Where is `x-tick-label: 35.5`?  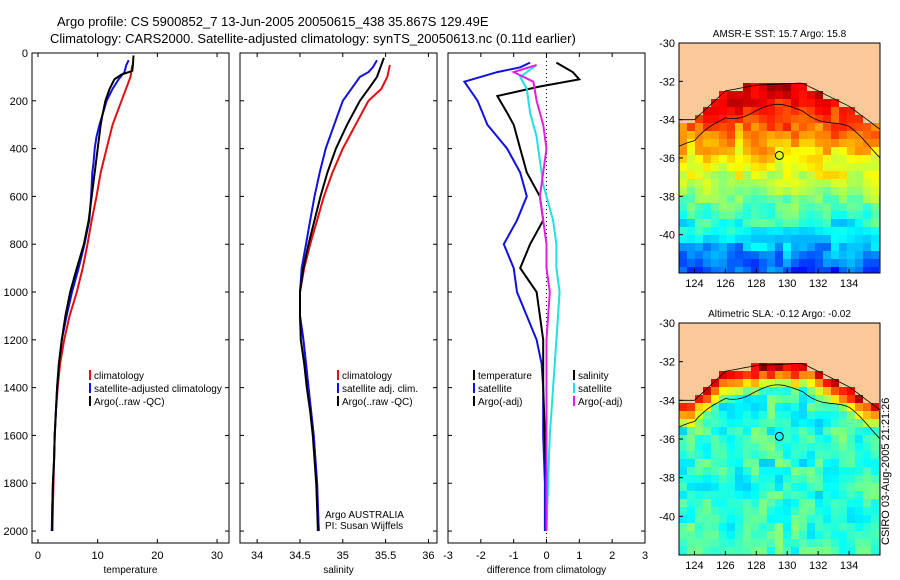 x-tick-label: 35.5 is located at coordinates (385, 556).